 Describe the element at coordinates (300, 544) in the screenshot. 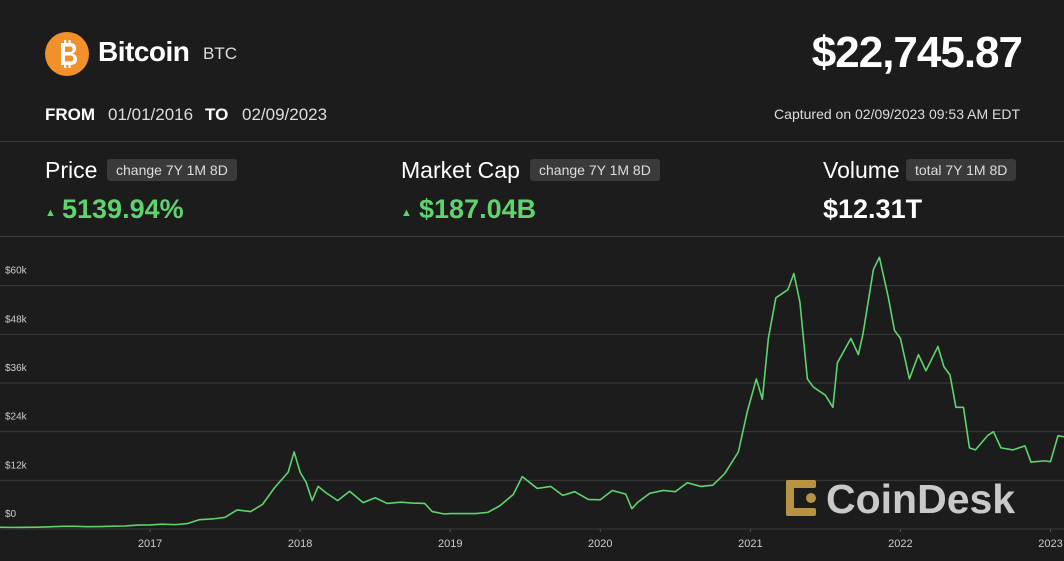

I see `x-tick-label: 2018` at that location.